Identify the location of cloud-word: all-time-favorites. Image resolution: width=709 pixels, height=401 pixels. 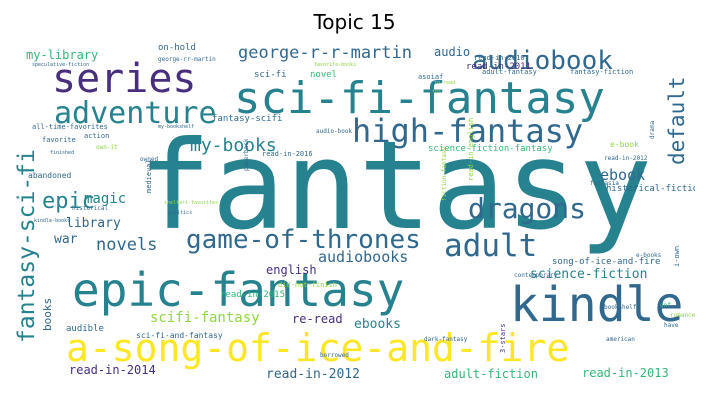
(70, 127).